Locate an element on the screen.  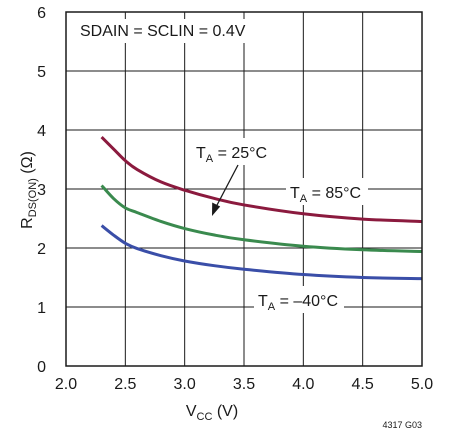
label-85c-background is located at coordinates (327, 191).